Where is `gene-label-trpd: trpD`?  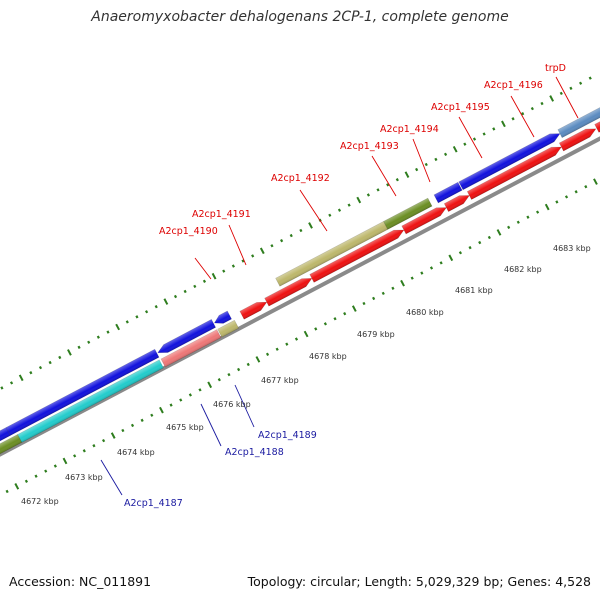 gene-label-trpd: trpD is located at coordinates (555, 68).